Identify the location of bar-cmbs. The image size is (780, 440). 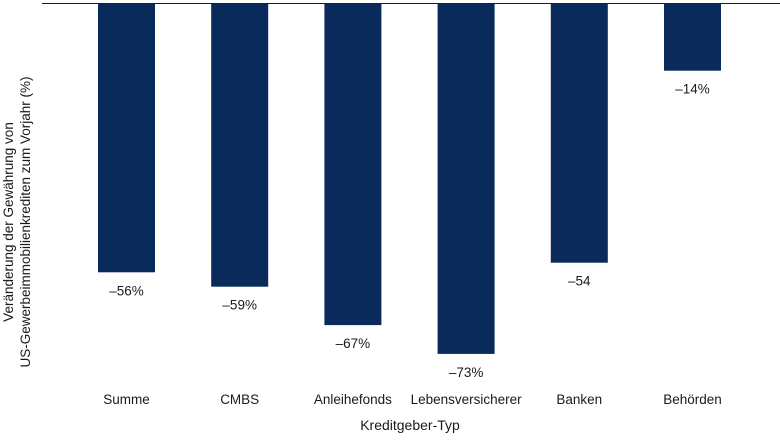
(240, 145).